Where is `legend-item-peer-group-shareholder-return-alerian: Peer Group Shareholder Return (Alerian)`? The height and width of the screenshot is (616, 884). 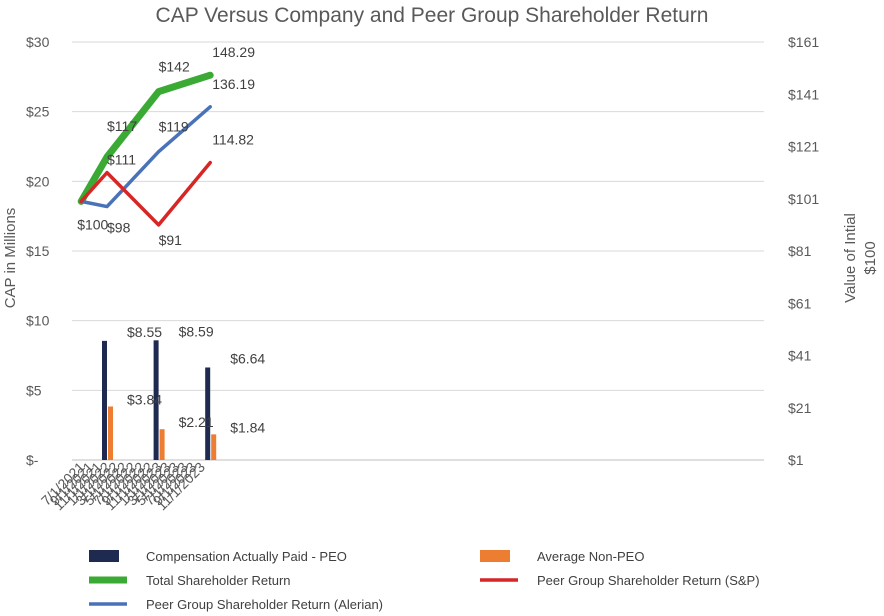
legend-item-peer-group-shareholder-return-alerian: Peer Group Shareholder Return (Alerian) is located at coordinates (236, 604).